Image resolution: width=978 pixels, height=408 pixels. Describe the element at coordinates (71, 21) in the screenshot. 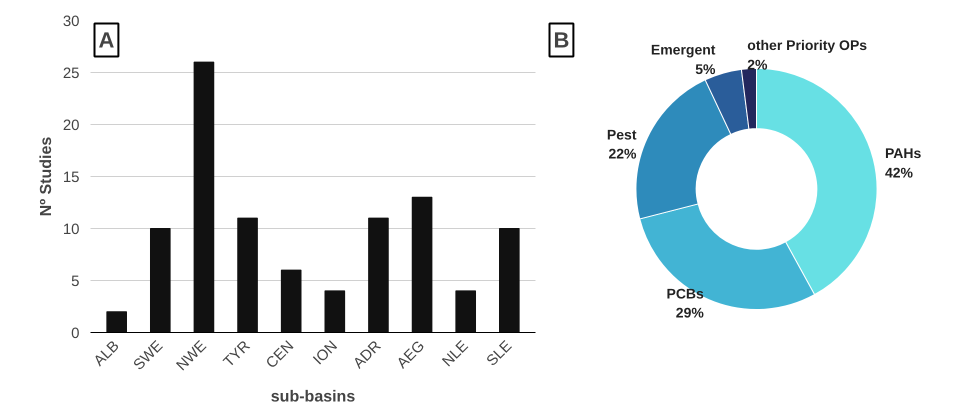

I see `y-tick-label: 30` at that location.